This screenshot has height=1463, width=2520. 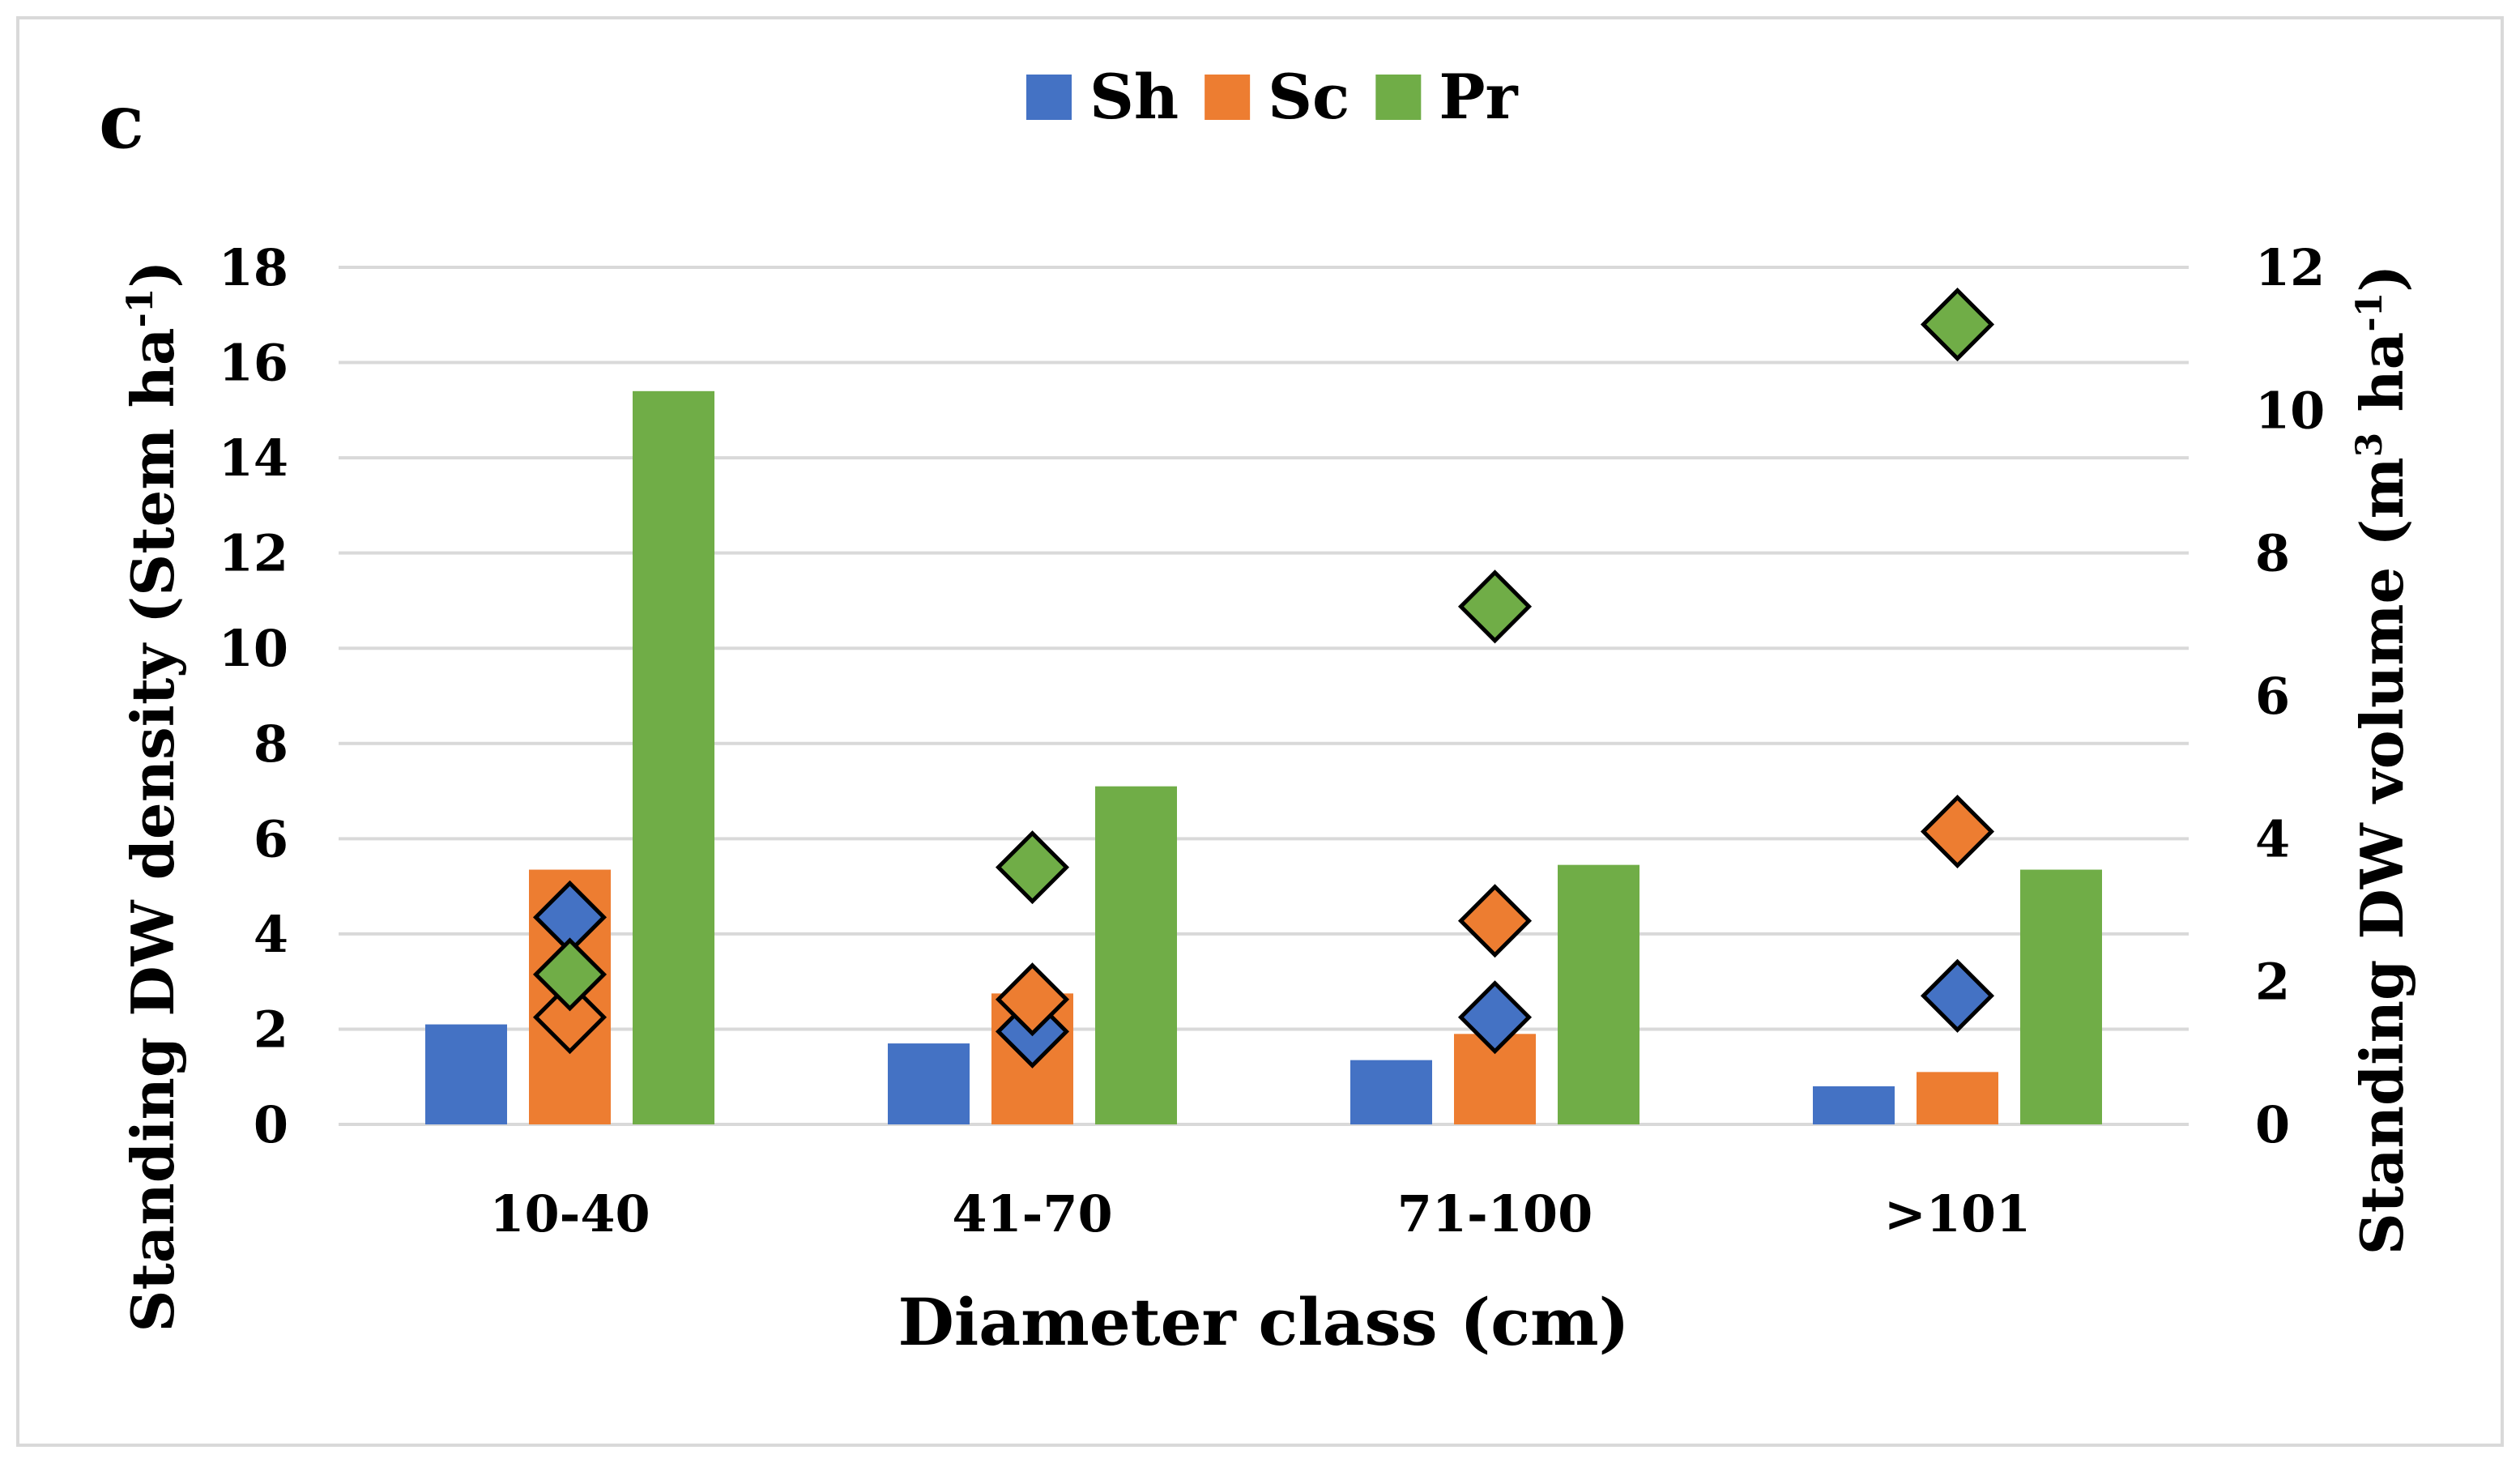 I want to click on y-left-tick-14: 14, so click(x=253, y=458).